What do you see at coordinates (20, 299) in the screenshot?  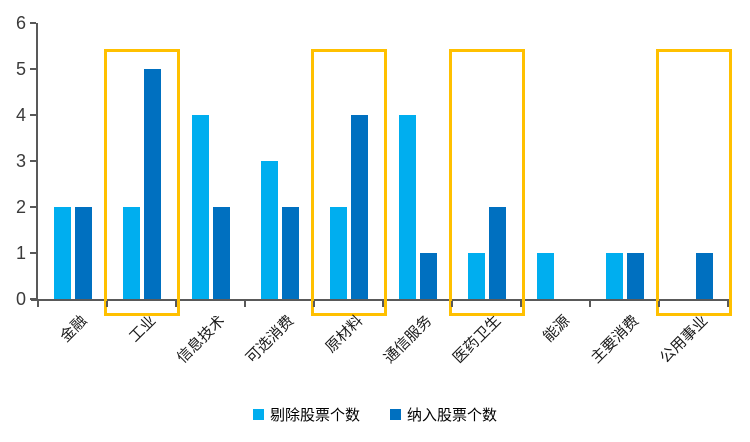 I see `y-tick-label: 0` at bounding box center [20, 299].